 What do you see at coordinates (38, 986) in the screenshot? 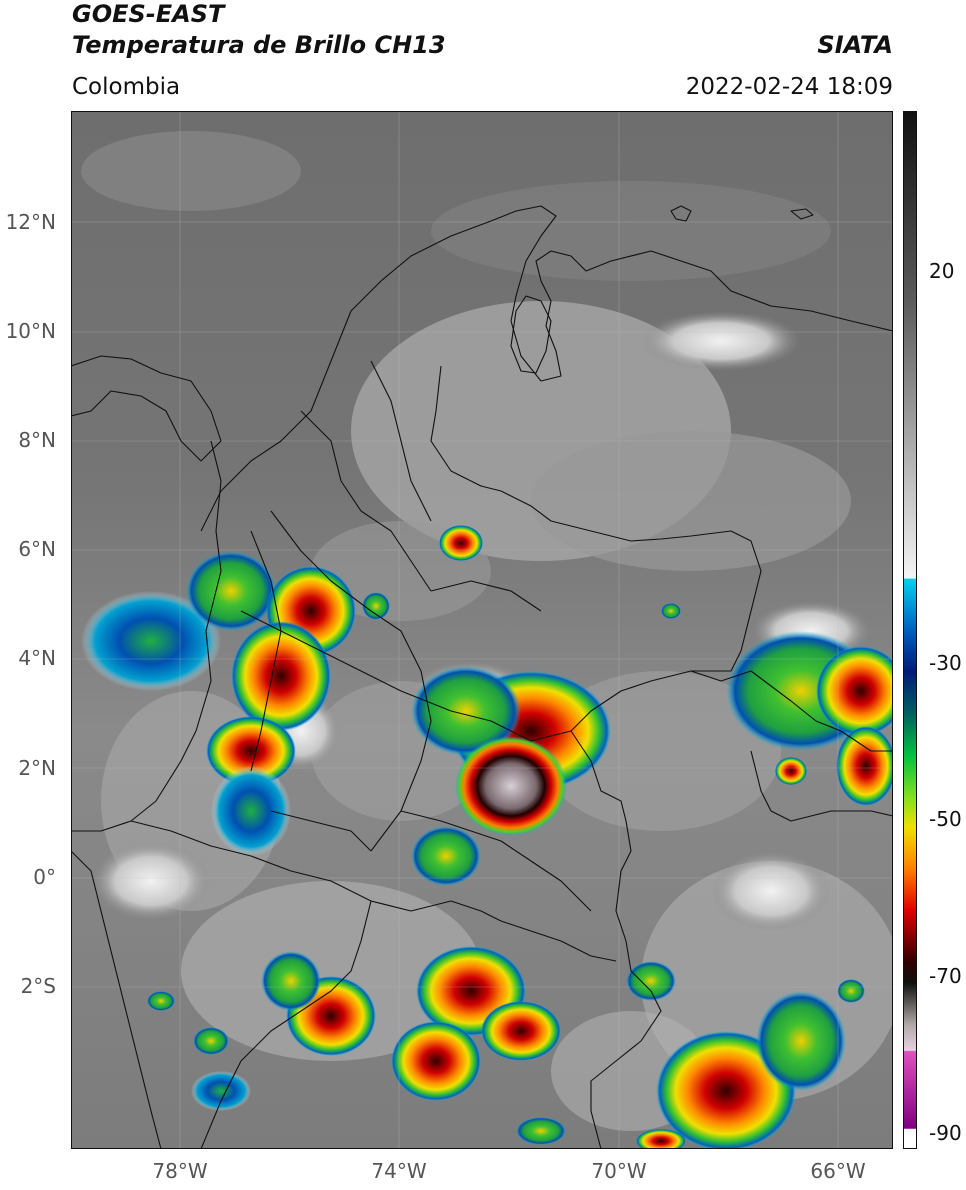
I see `lat-label-2s: 2°S` at bounding box center [38, 986].